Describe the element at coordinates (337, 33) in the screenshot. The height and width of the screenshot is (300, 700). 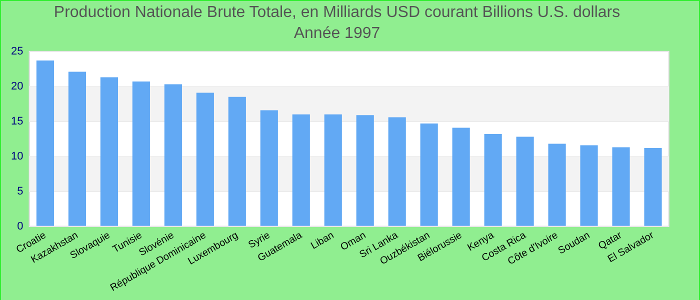
I see `chart-subtitle: Année 1997` at that location.